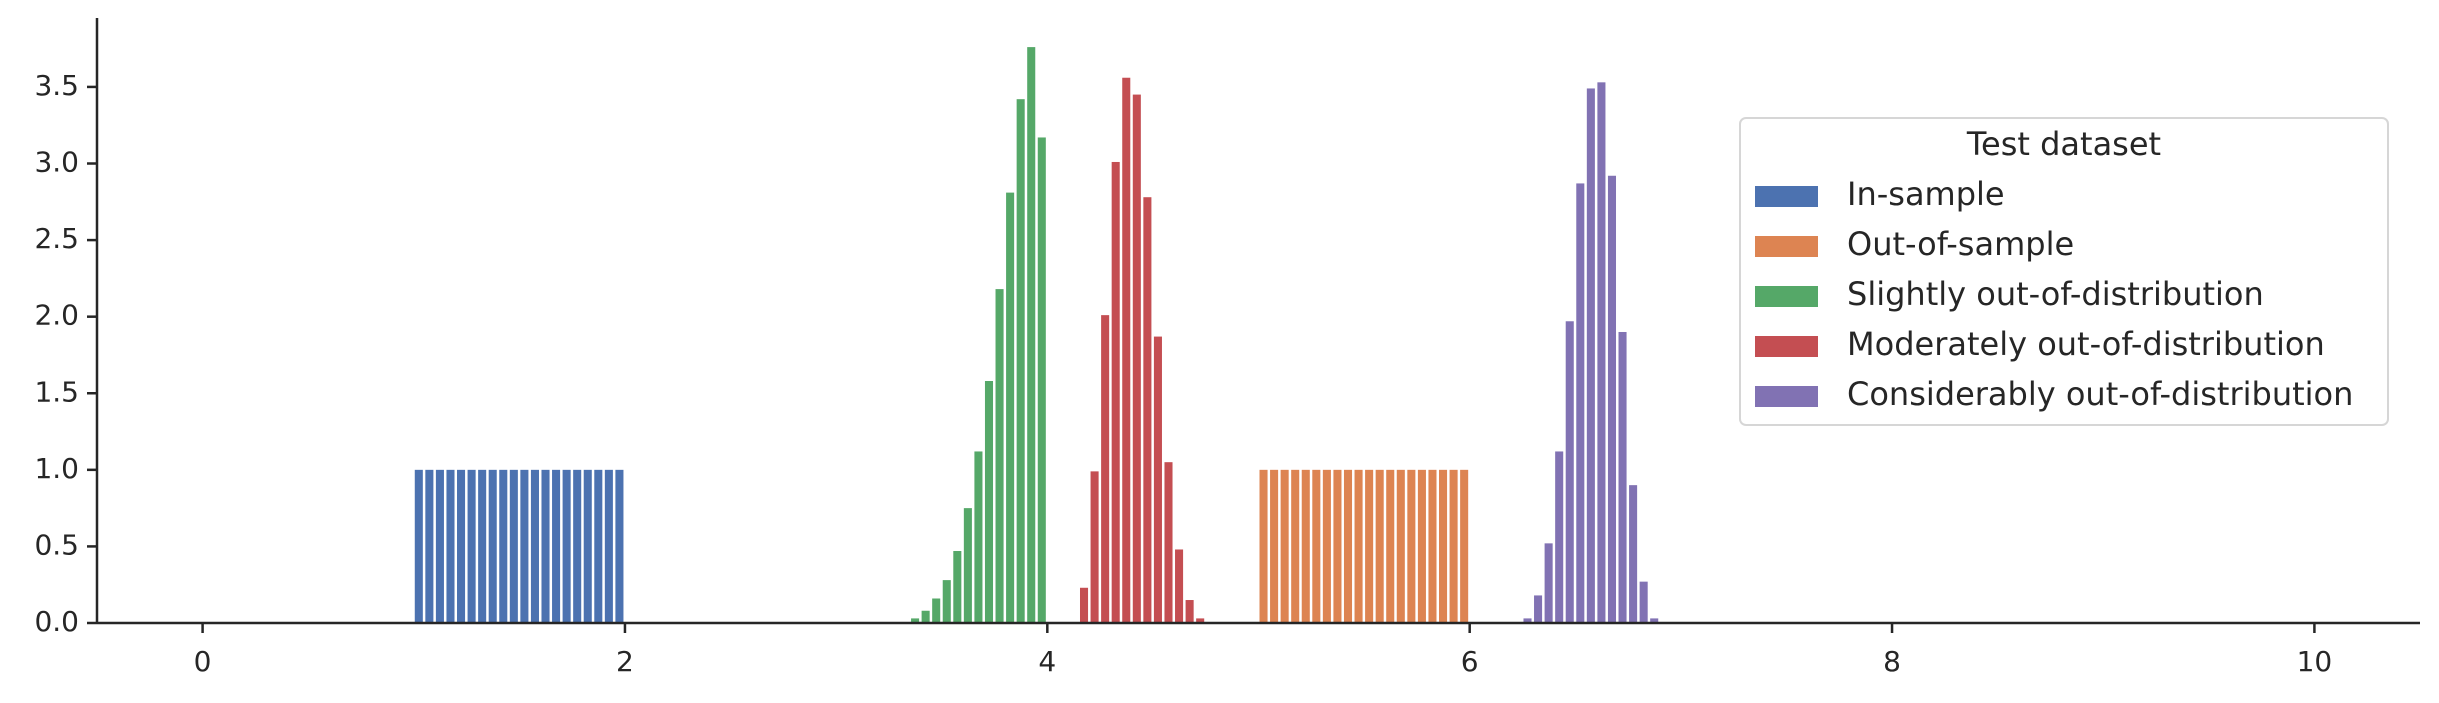  Describe the element at coordinates (1470, 661) in the screenshot. I see `x-tick-label: 6` at that location.